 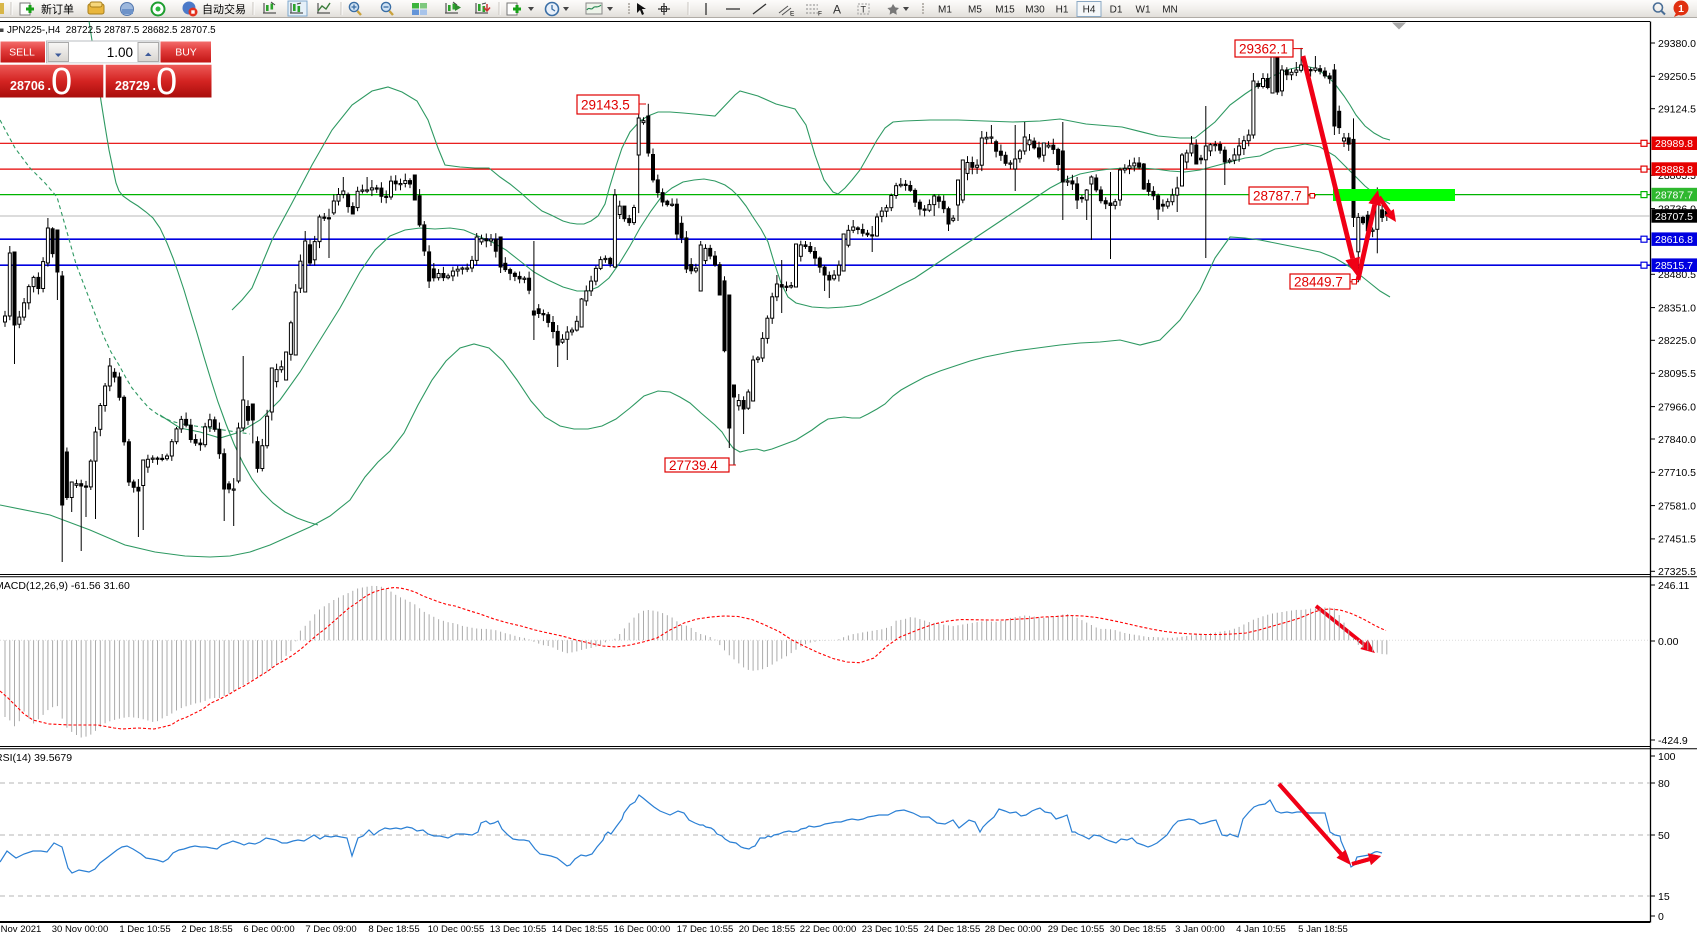 What do you see at coordinates (36, 758) in the screenshot?
I see `svg-text: RSI(14) 39.5679` at bounding box center [36, 758].